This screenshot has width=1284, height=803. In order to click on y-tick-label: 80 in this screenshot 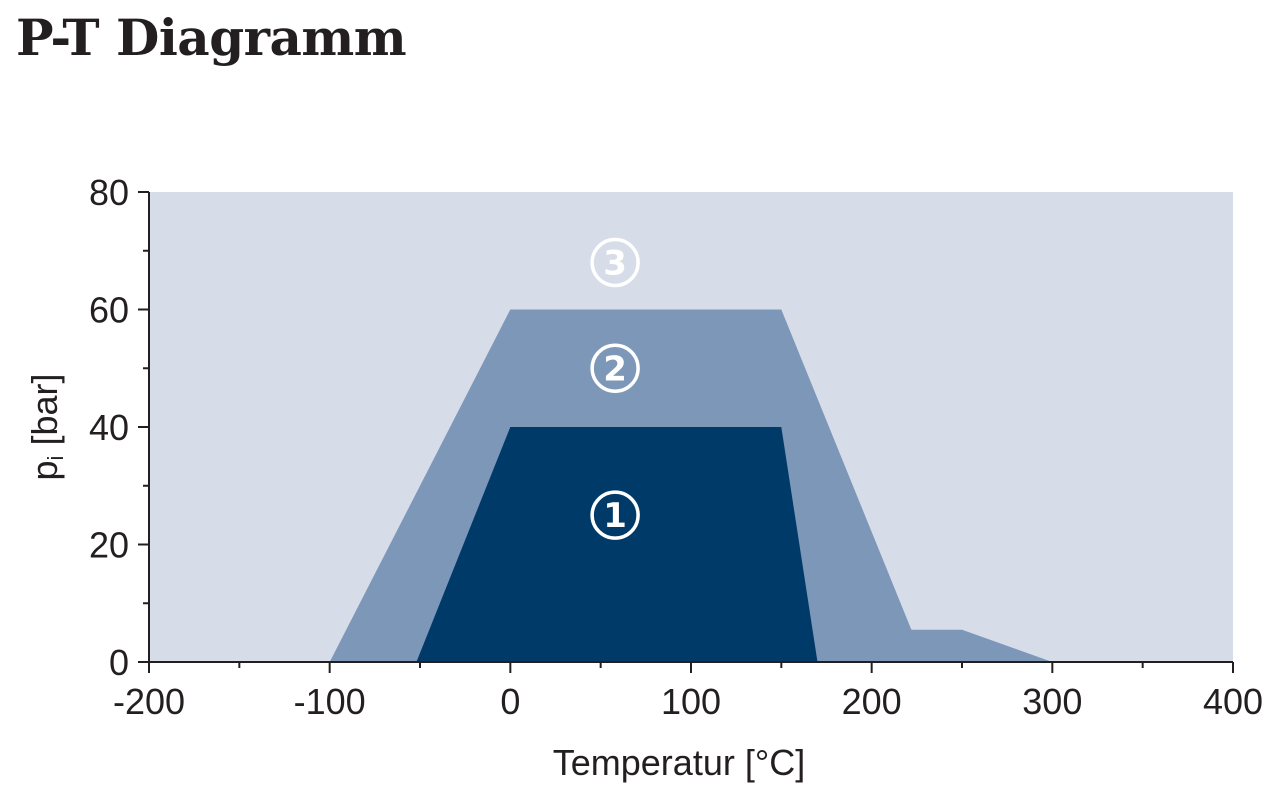, I will do `click(109, 192)`.